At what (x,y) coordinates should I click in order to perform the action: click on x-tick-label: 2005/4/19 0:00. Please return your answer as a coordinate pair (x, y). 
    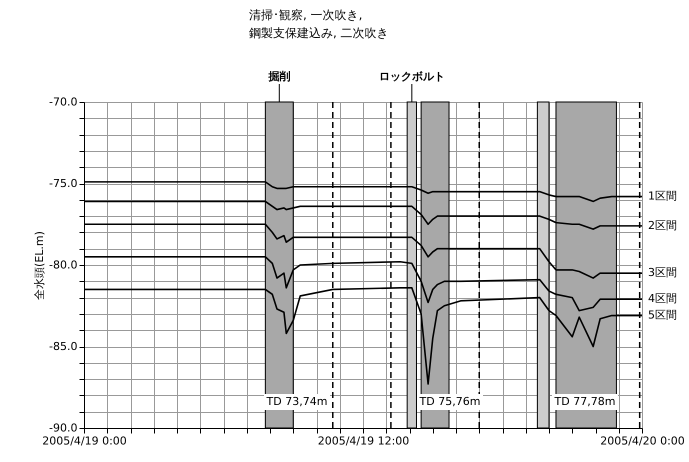
    Looking at the image, I should click on (84, 441).